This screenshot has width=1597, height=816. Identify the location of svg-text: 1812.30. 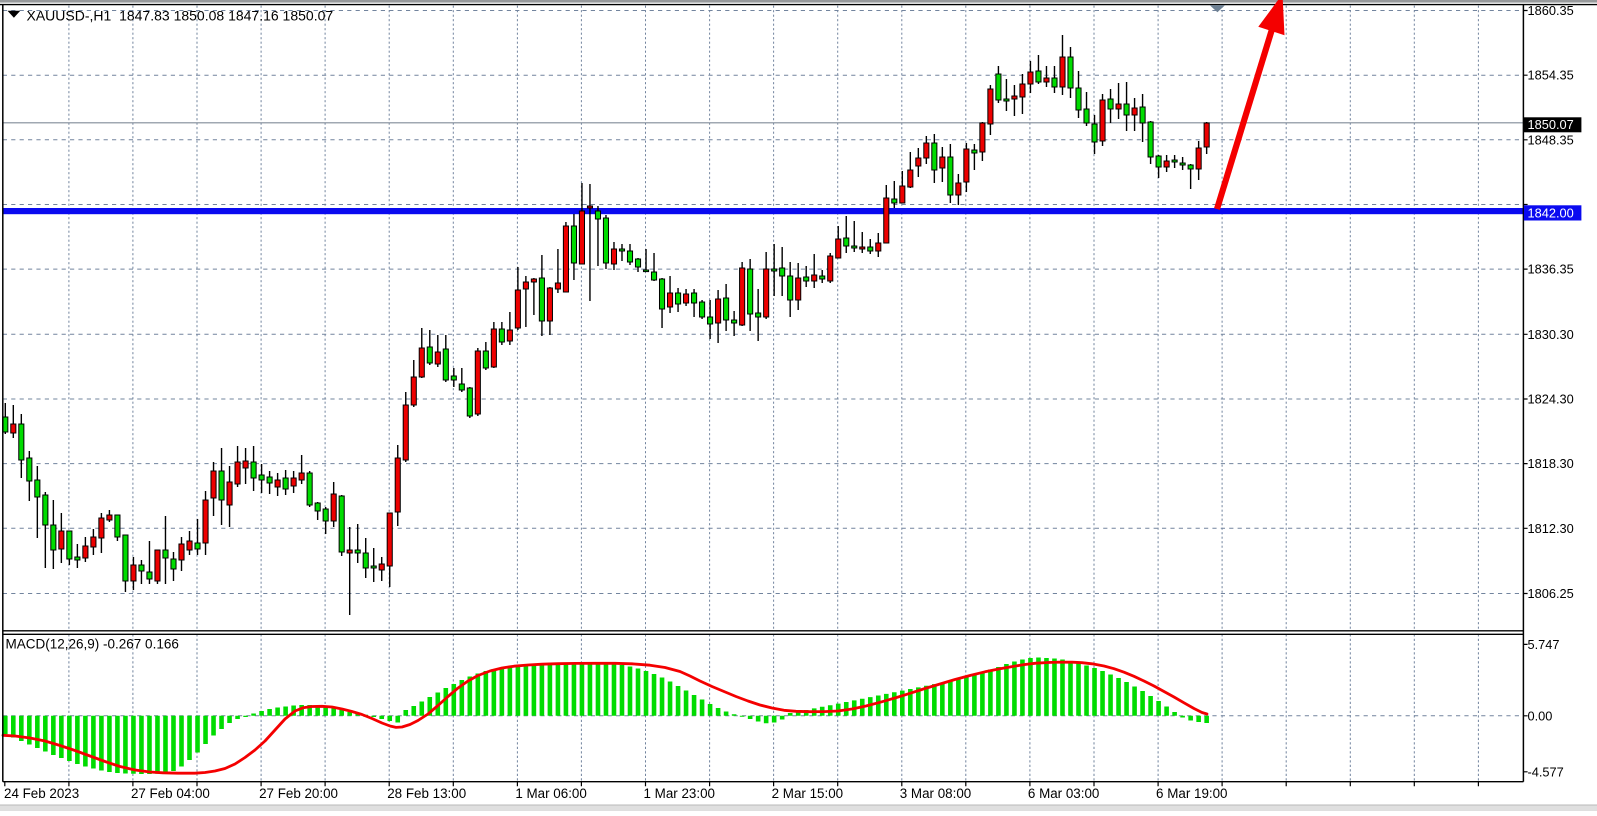
(1551, 528).